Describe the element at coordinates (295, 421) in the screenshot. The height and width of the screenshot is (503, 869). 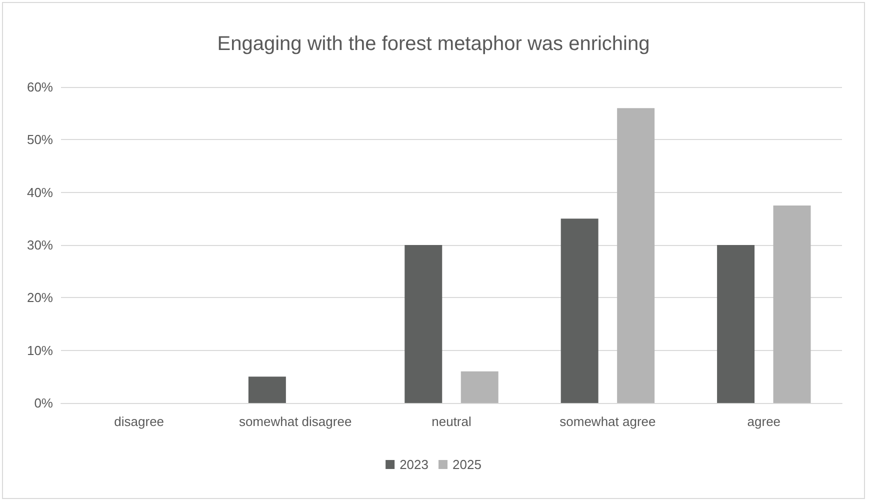
I see `x-tick-label: somewhat disagree` at that location.